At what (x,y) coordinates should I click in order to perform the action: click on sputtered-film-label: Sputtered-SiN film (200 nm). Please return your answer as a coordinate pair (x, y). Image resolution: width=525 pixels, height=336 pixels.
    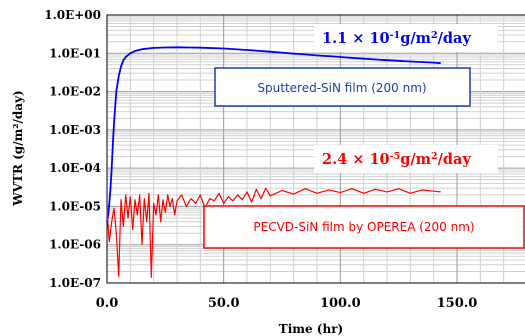
    Looking at the image, I should click on (342, 87).